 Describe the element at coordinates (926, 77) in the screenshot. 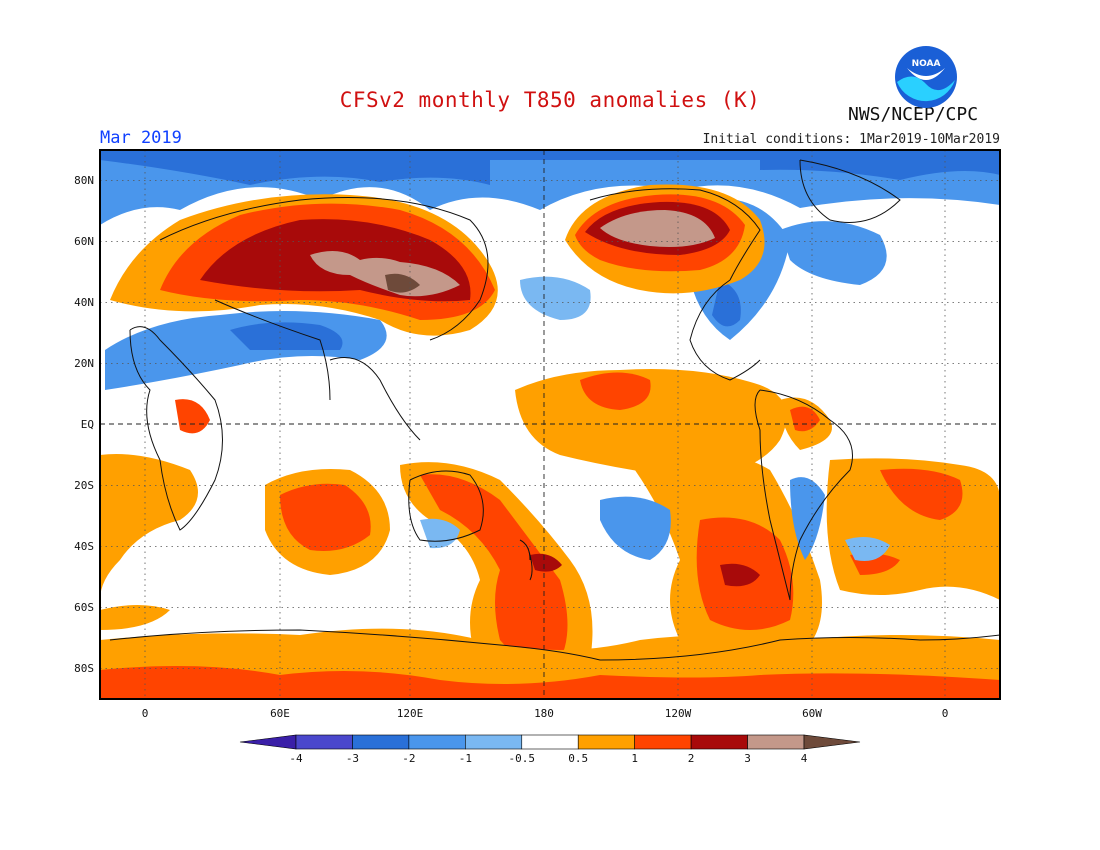

I see `noaa-logo: NOAA` at that location.